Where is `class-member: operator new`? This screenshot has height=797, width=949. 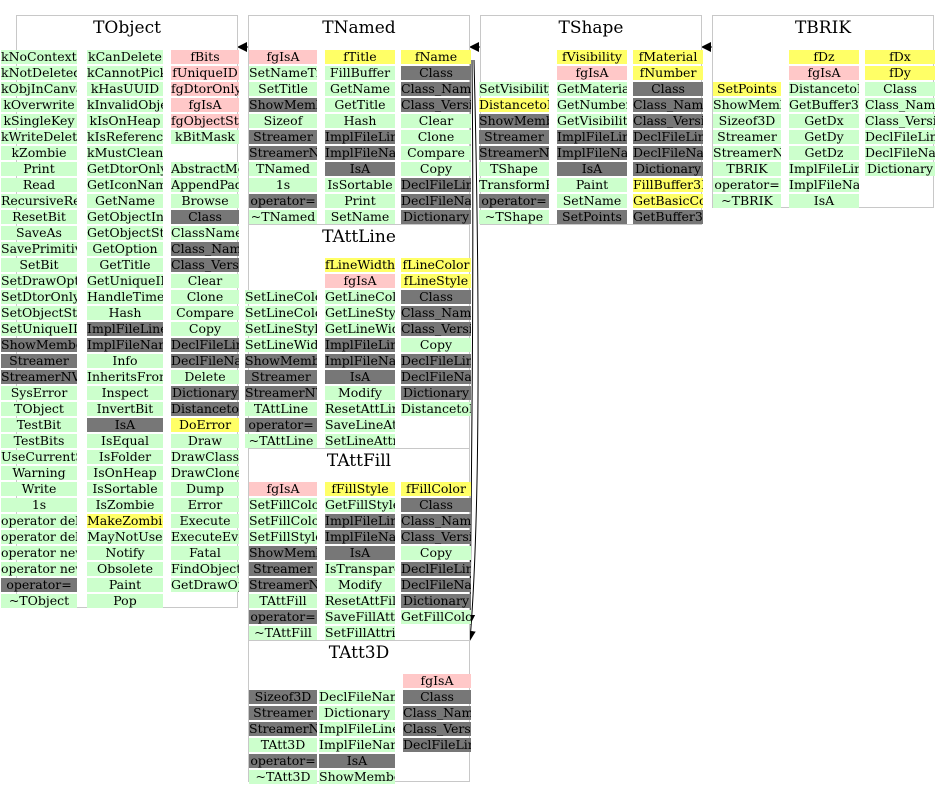
class-member: operator new is located at coordinates (39, 553).